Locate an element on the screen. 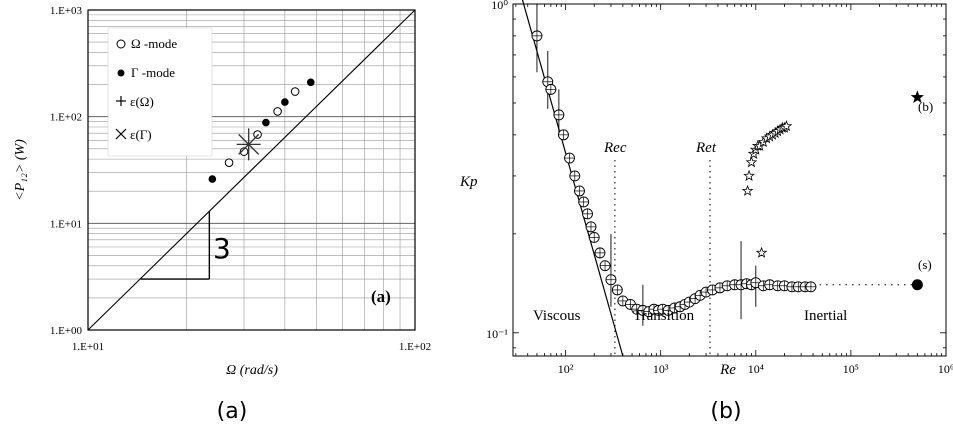 Image resolution: width=953 pixels, height=430 pixels. annotation-rec: Rec is located at coordinates (615, 148).